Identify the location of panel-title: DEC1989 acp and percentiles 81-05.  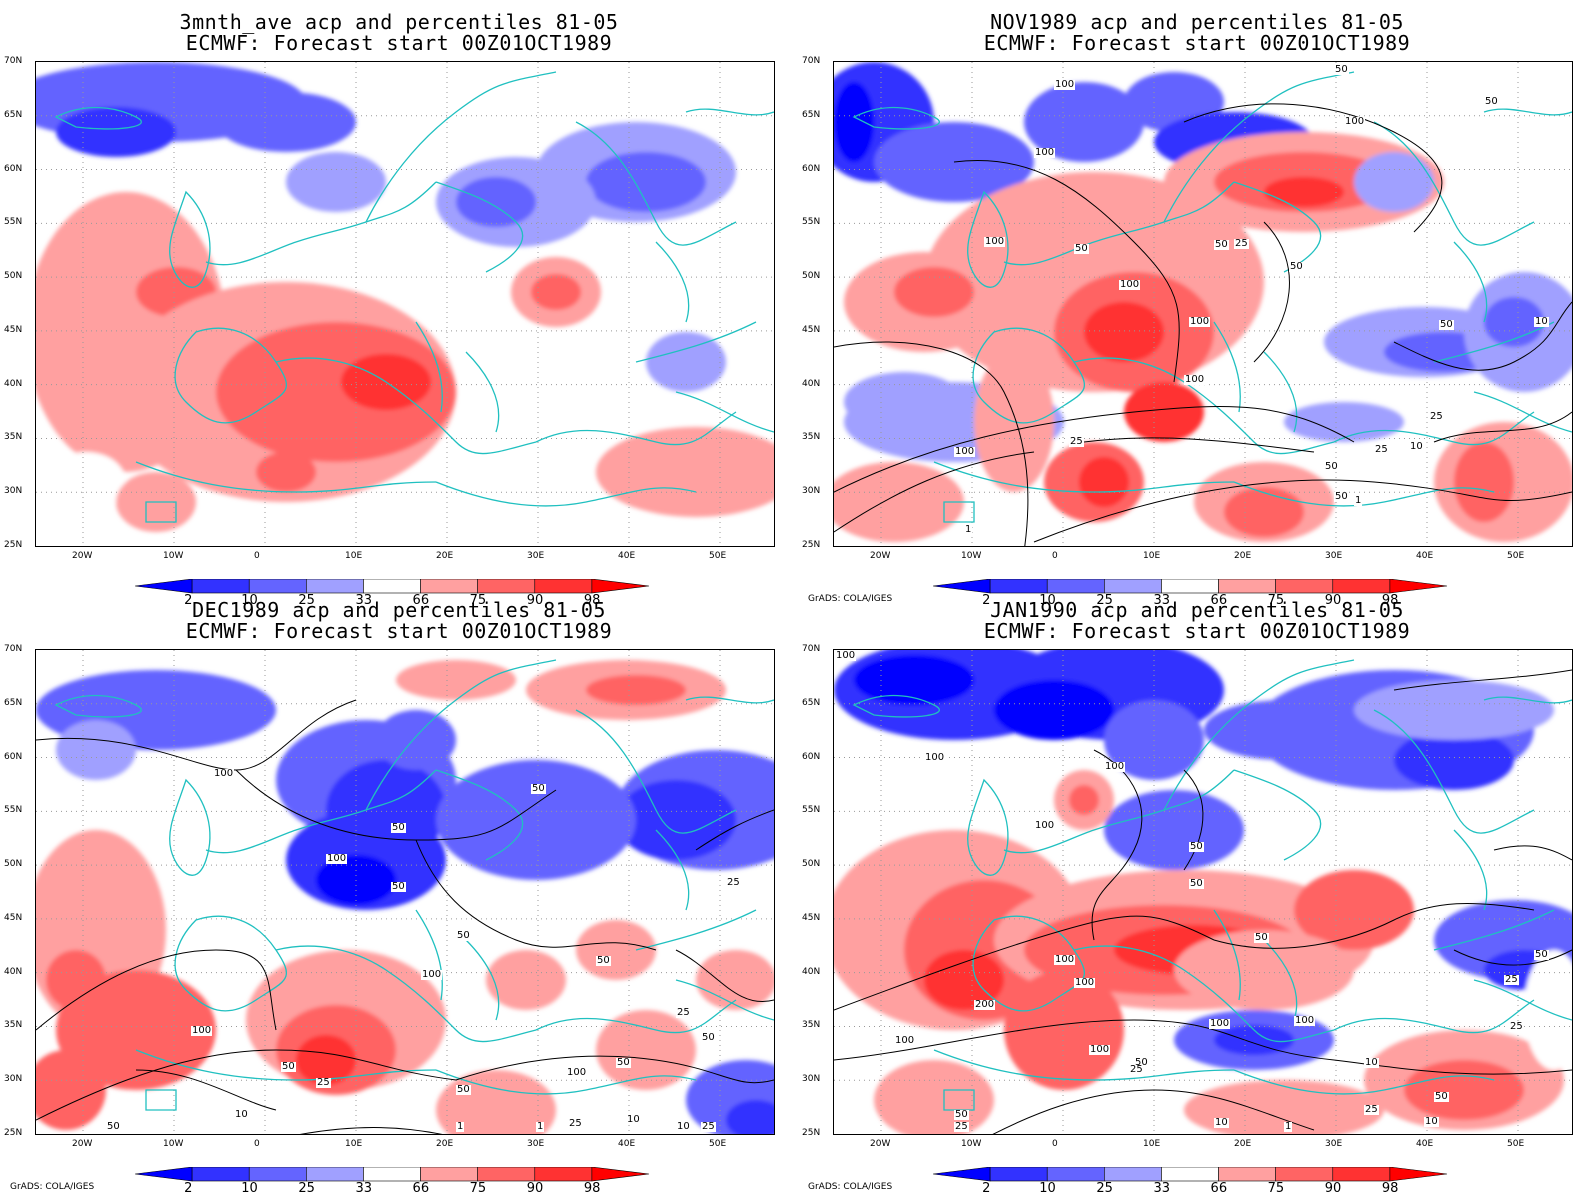
(399, 610).